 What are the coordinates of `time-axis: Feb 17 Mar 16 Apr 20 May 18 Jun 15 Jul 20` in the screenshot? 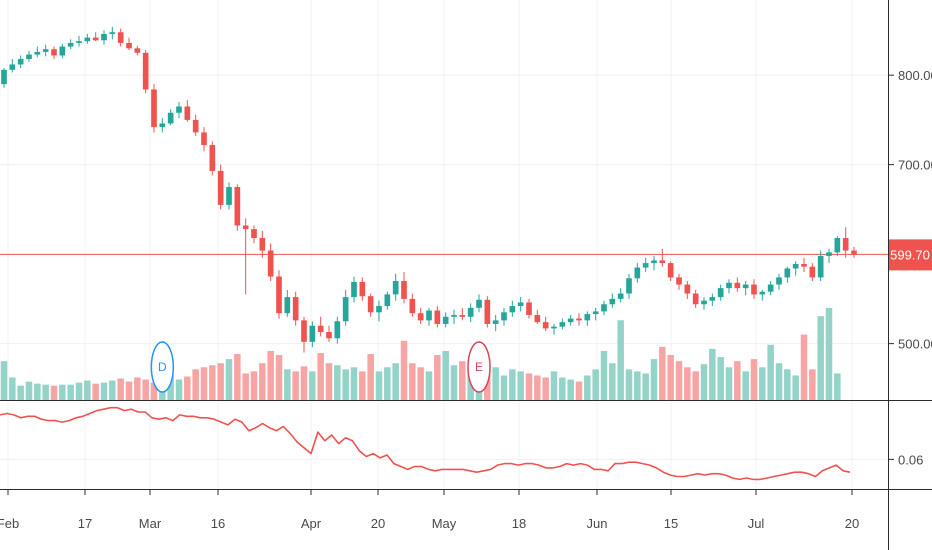 It's located at (429, 510).